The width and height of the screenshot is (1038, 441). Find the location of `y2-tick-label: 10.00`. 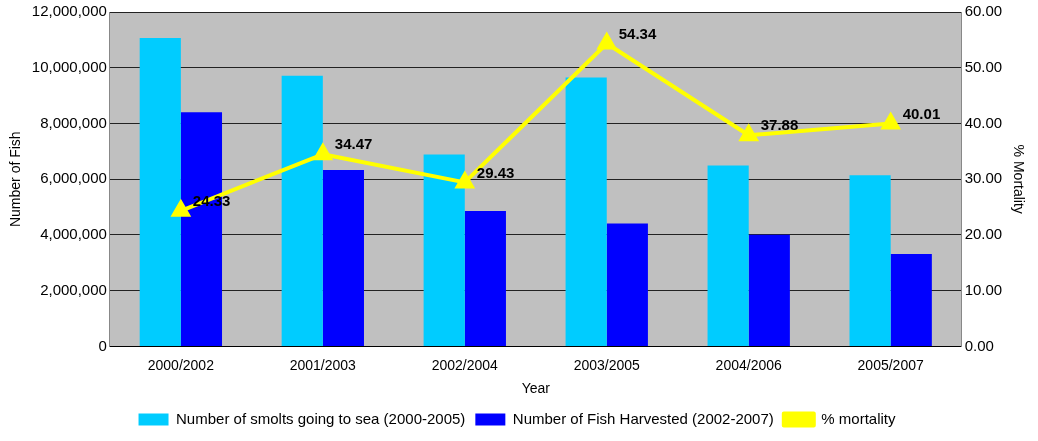

y2-tick-label: 10.00 is located at coordinates (983, 289).